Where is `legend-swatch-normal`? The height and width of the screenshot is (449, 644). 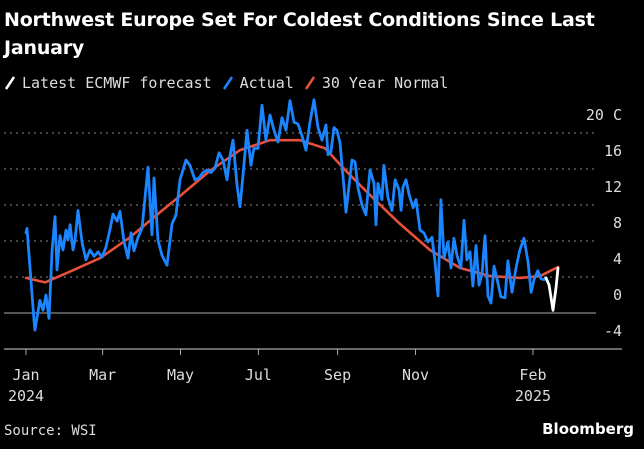
legend-swatch-normal is located at coordinates (309, 83).